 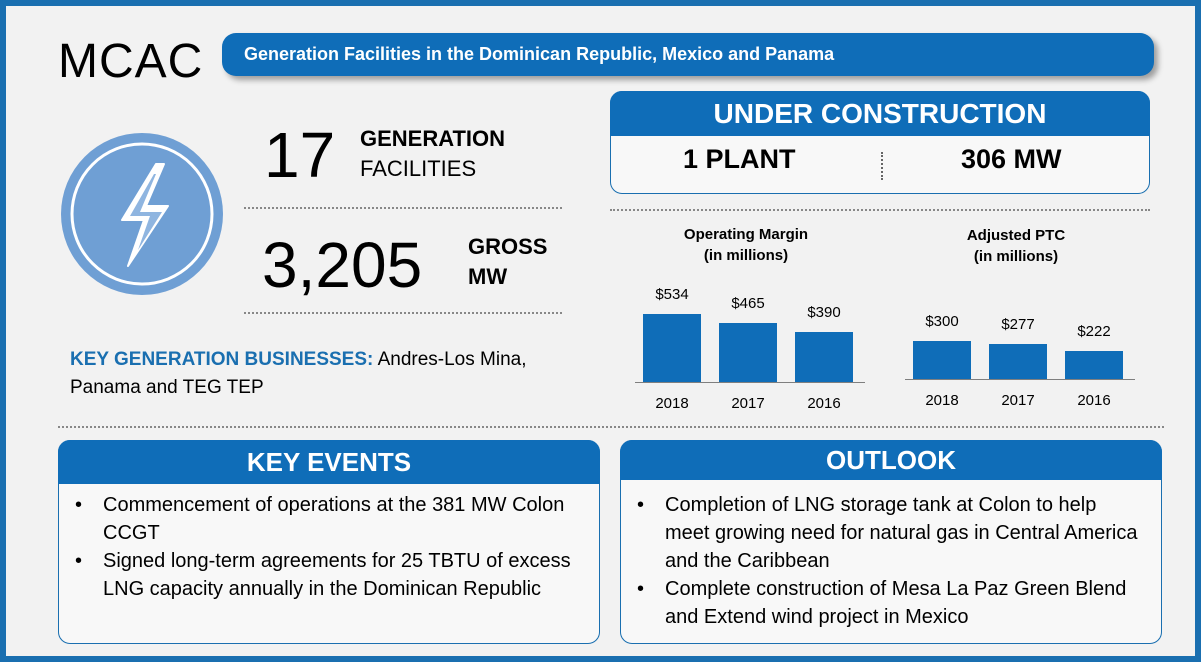 I want to click on under-construction-title: UNDER CONSTRUCTION, so click(x=880, y=113).